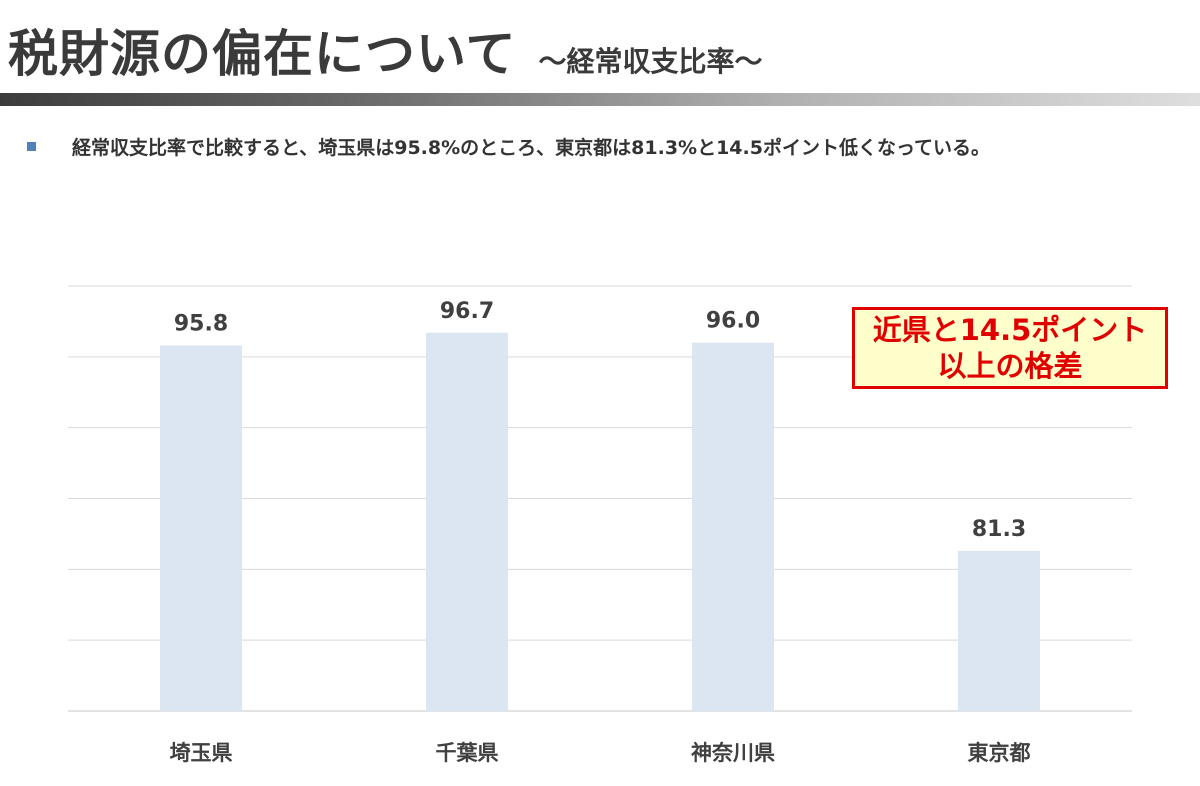 Image resolution: width=1200 pixels, height=786 pixels. I want to click on title-underline-bar, so click(600, 99).